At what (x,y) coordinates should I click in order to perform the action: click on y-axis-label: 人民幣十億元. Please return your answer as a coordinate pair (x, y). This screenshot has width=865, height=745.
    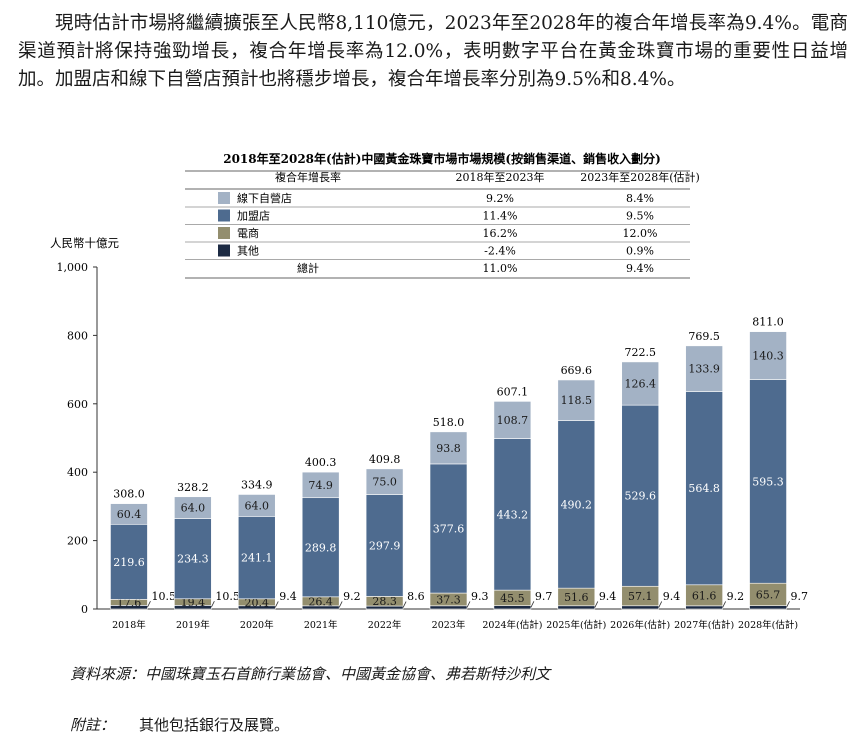
    Looking at the image, I should click on (84, 243).